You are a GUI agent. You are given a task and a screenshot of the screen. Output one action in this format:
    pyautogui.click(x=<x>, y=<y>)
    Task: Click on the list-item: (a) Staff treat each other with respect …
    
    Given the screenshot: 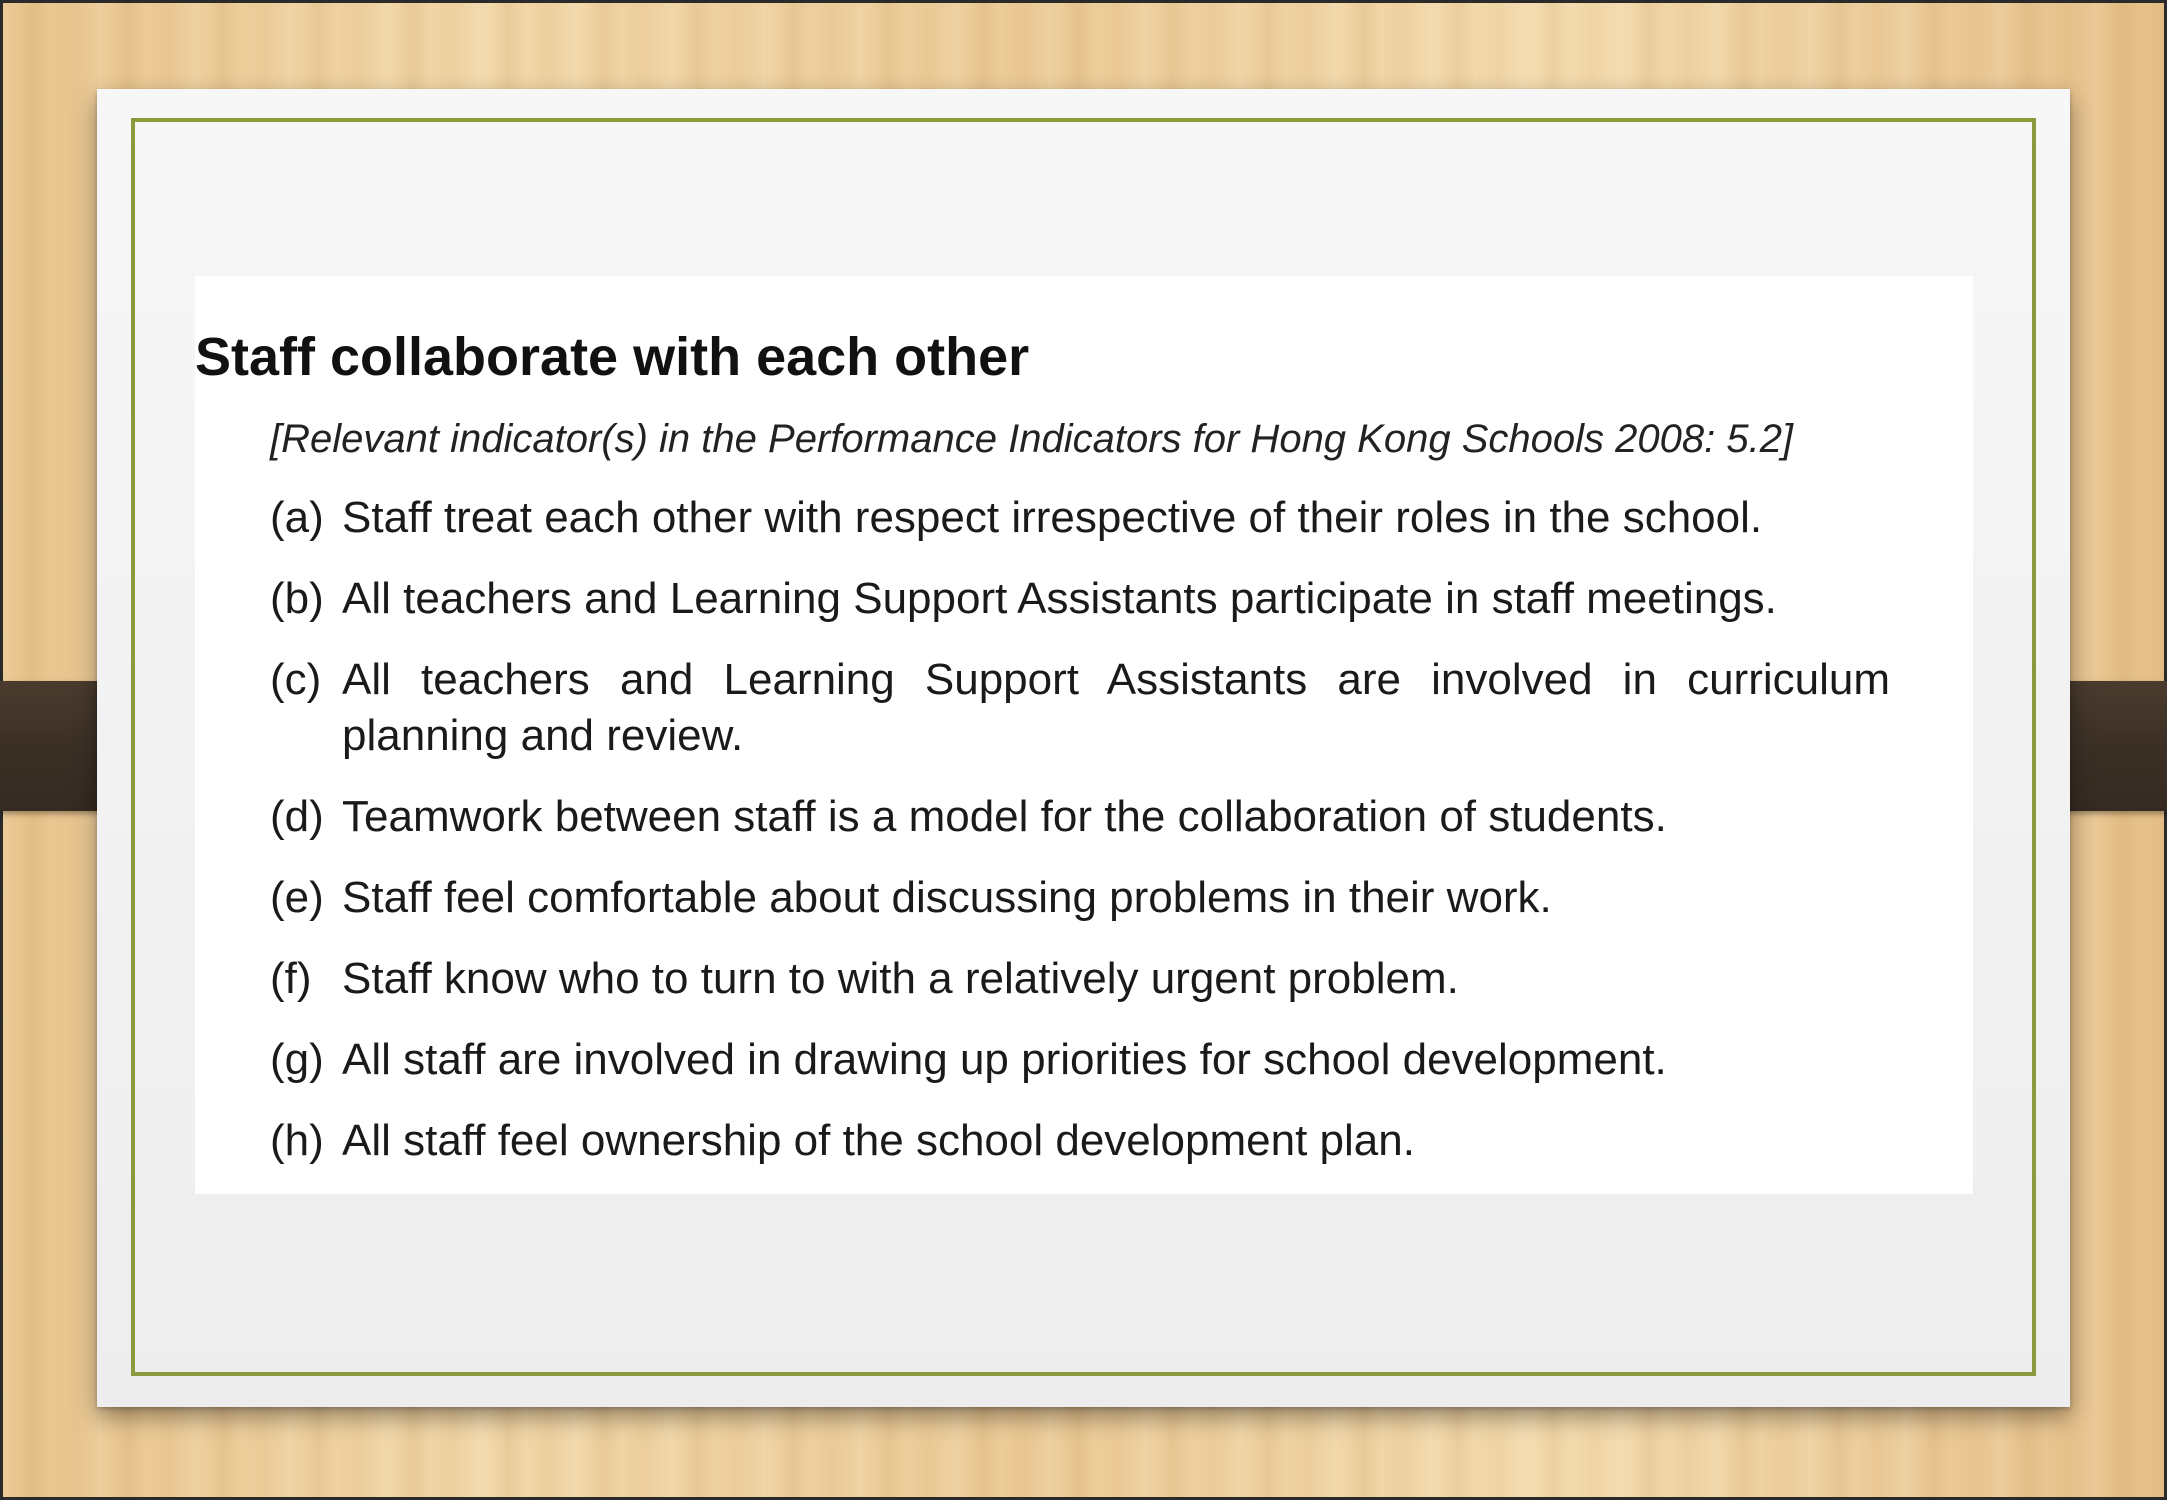 What is the action you would take?
    pyautogui.click(x=1080, y=518)
    